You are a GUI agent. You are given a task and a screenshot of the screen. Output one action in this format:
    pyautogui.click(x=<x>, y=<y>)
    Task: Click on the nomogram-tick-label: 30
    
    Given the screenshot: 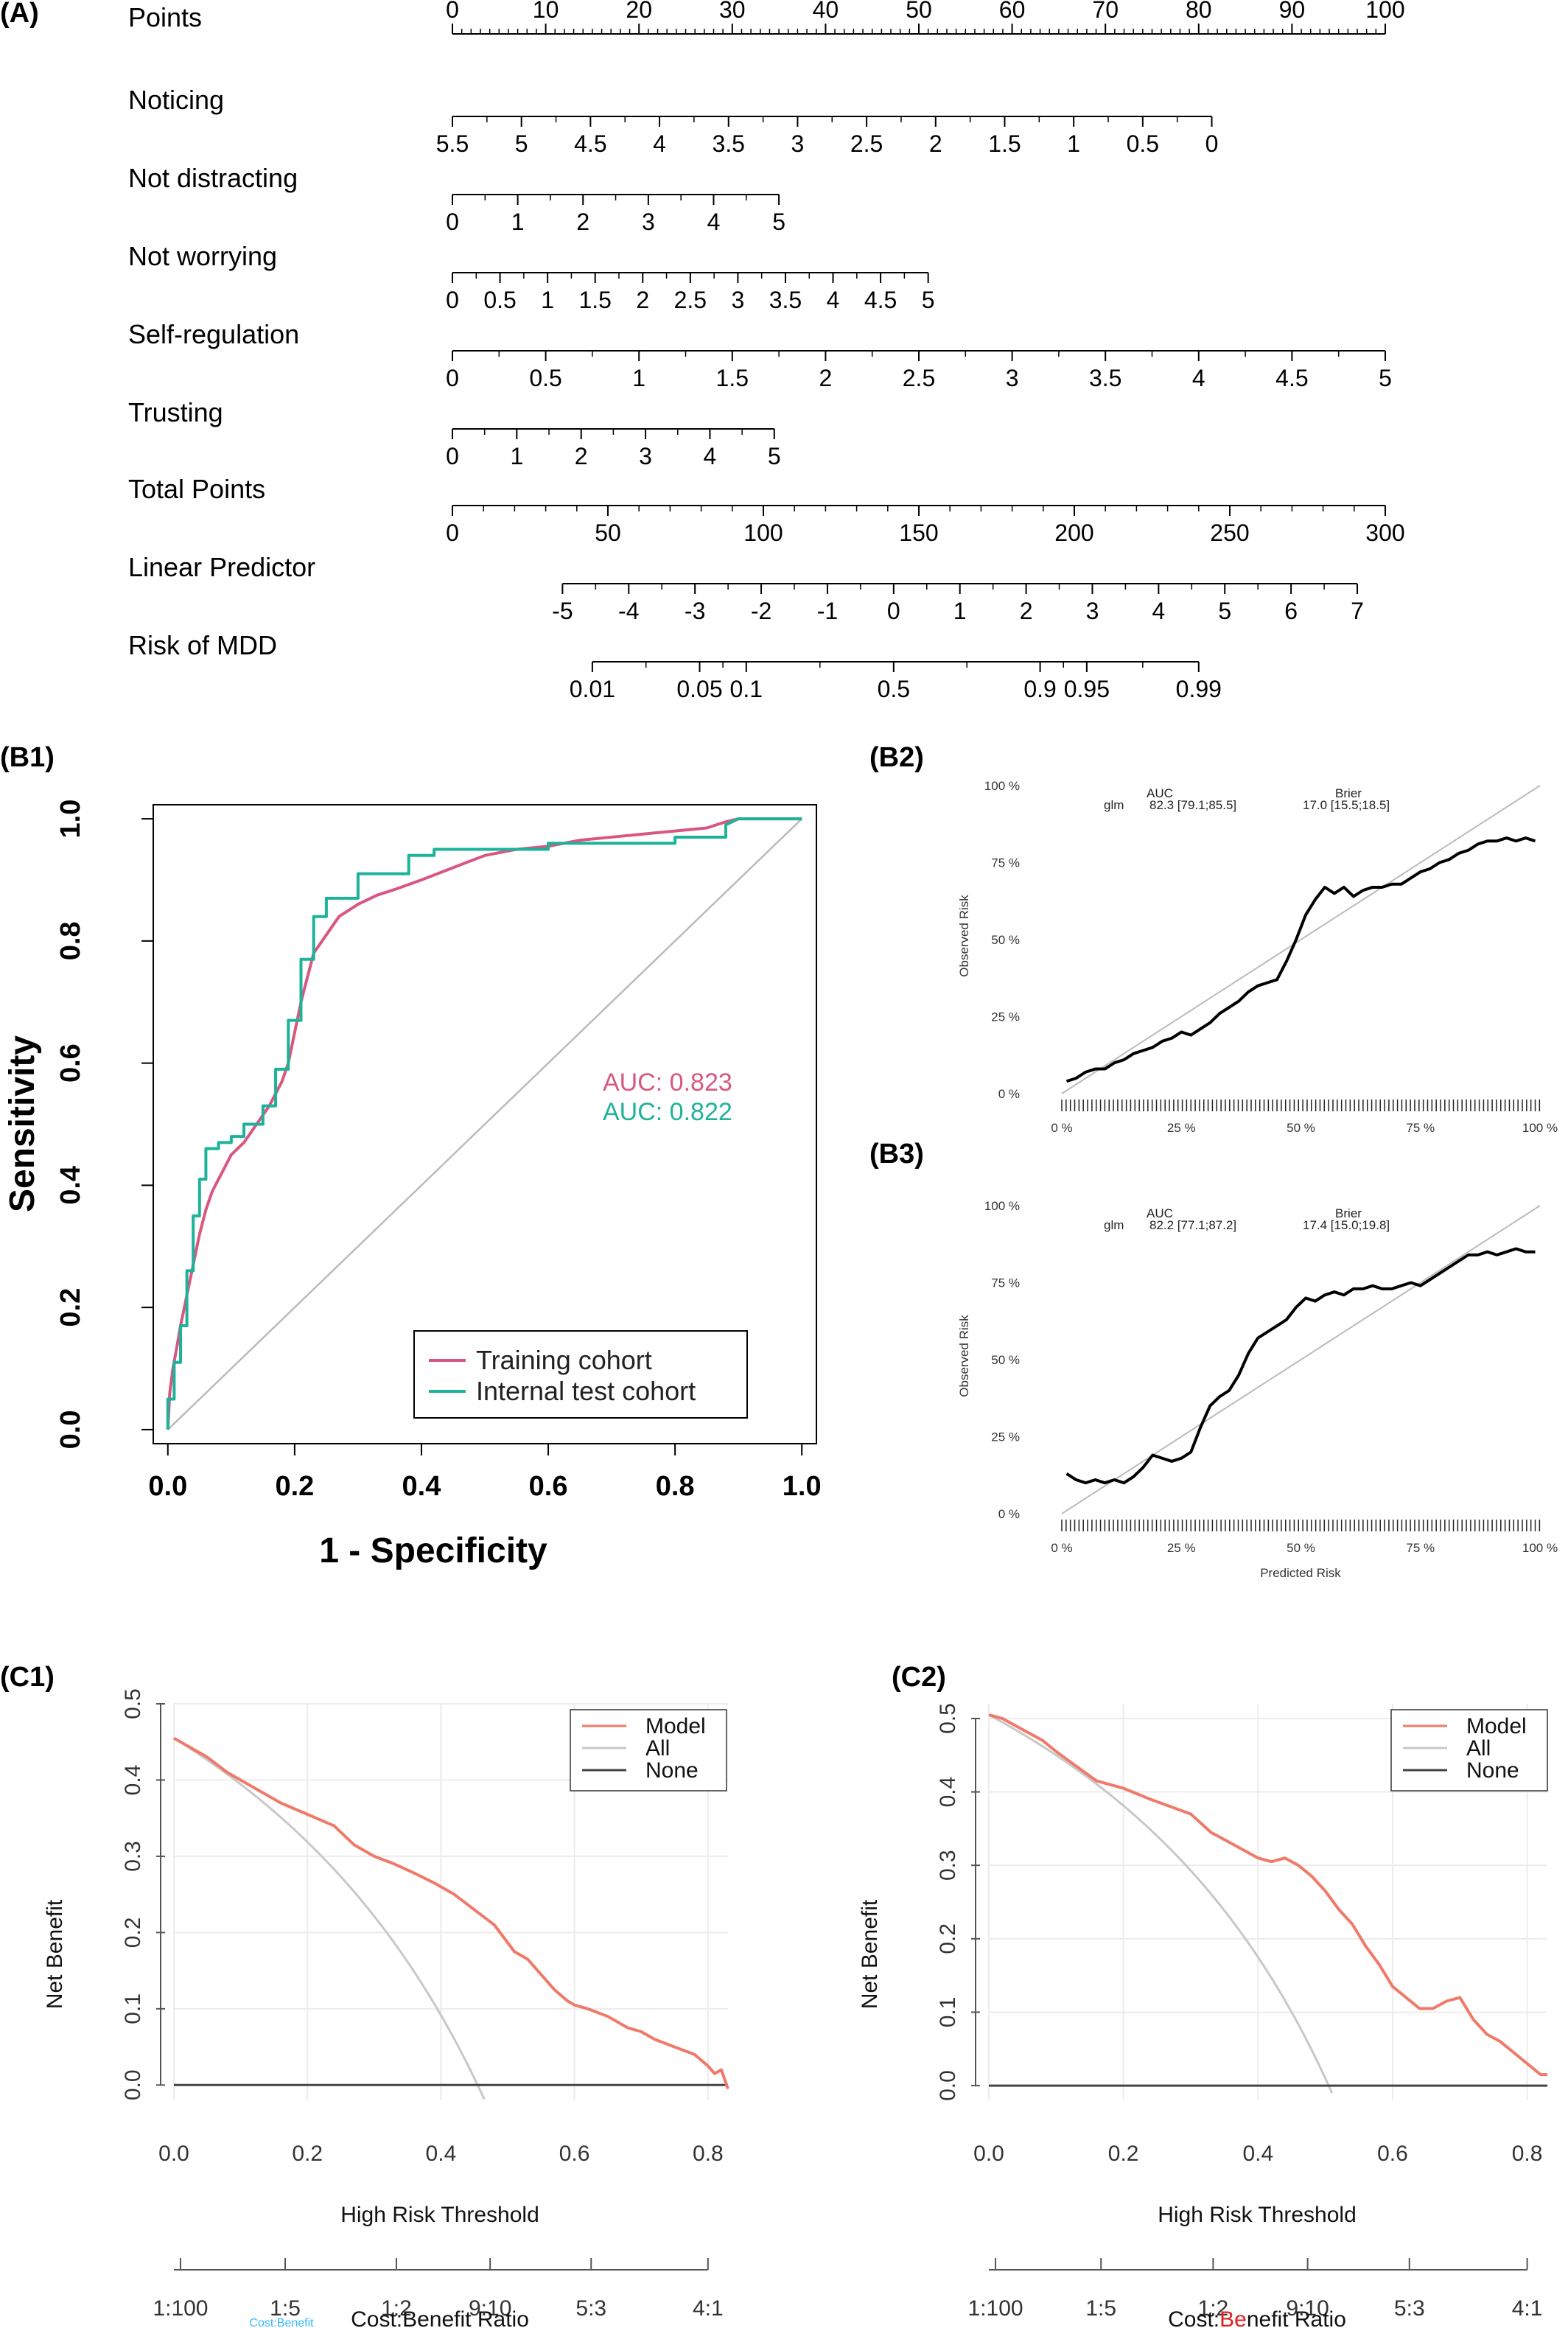 What is the action you would take?
    pyautogui.click(x=732, y=11)
    